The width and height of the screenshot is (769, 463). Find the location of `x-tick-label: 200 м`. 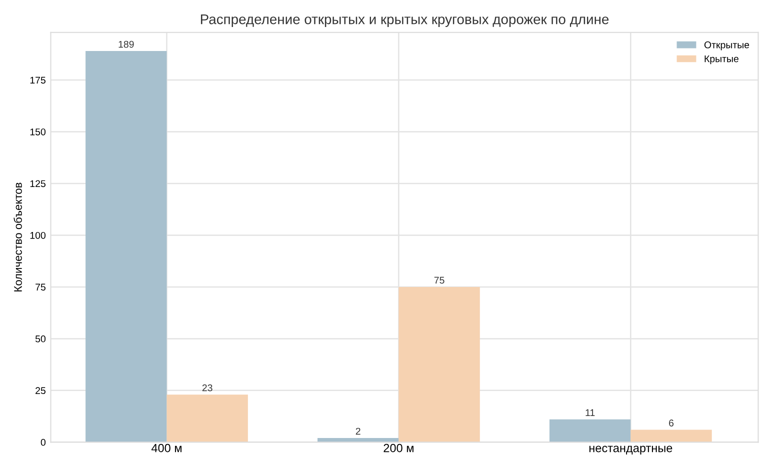

x-tick-label: 200 м is located at coordinates (399, 448).